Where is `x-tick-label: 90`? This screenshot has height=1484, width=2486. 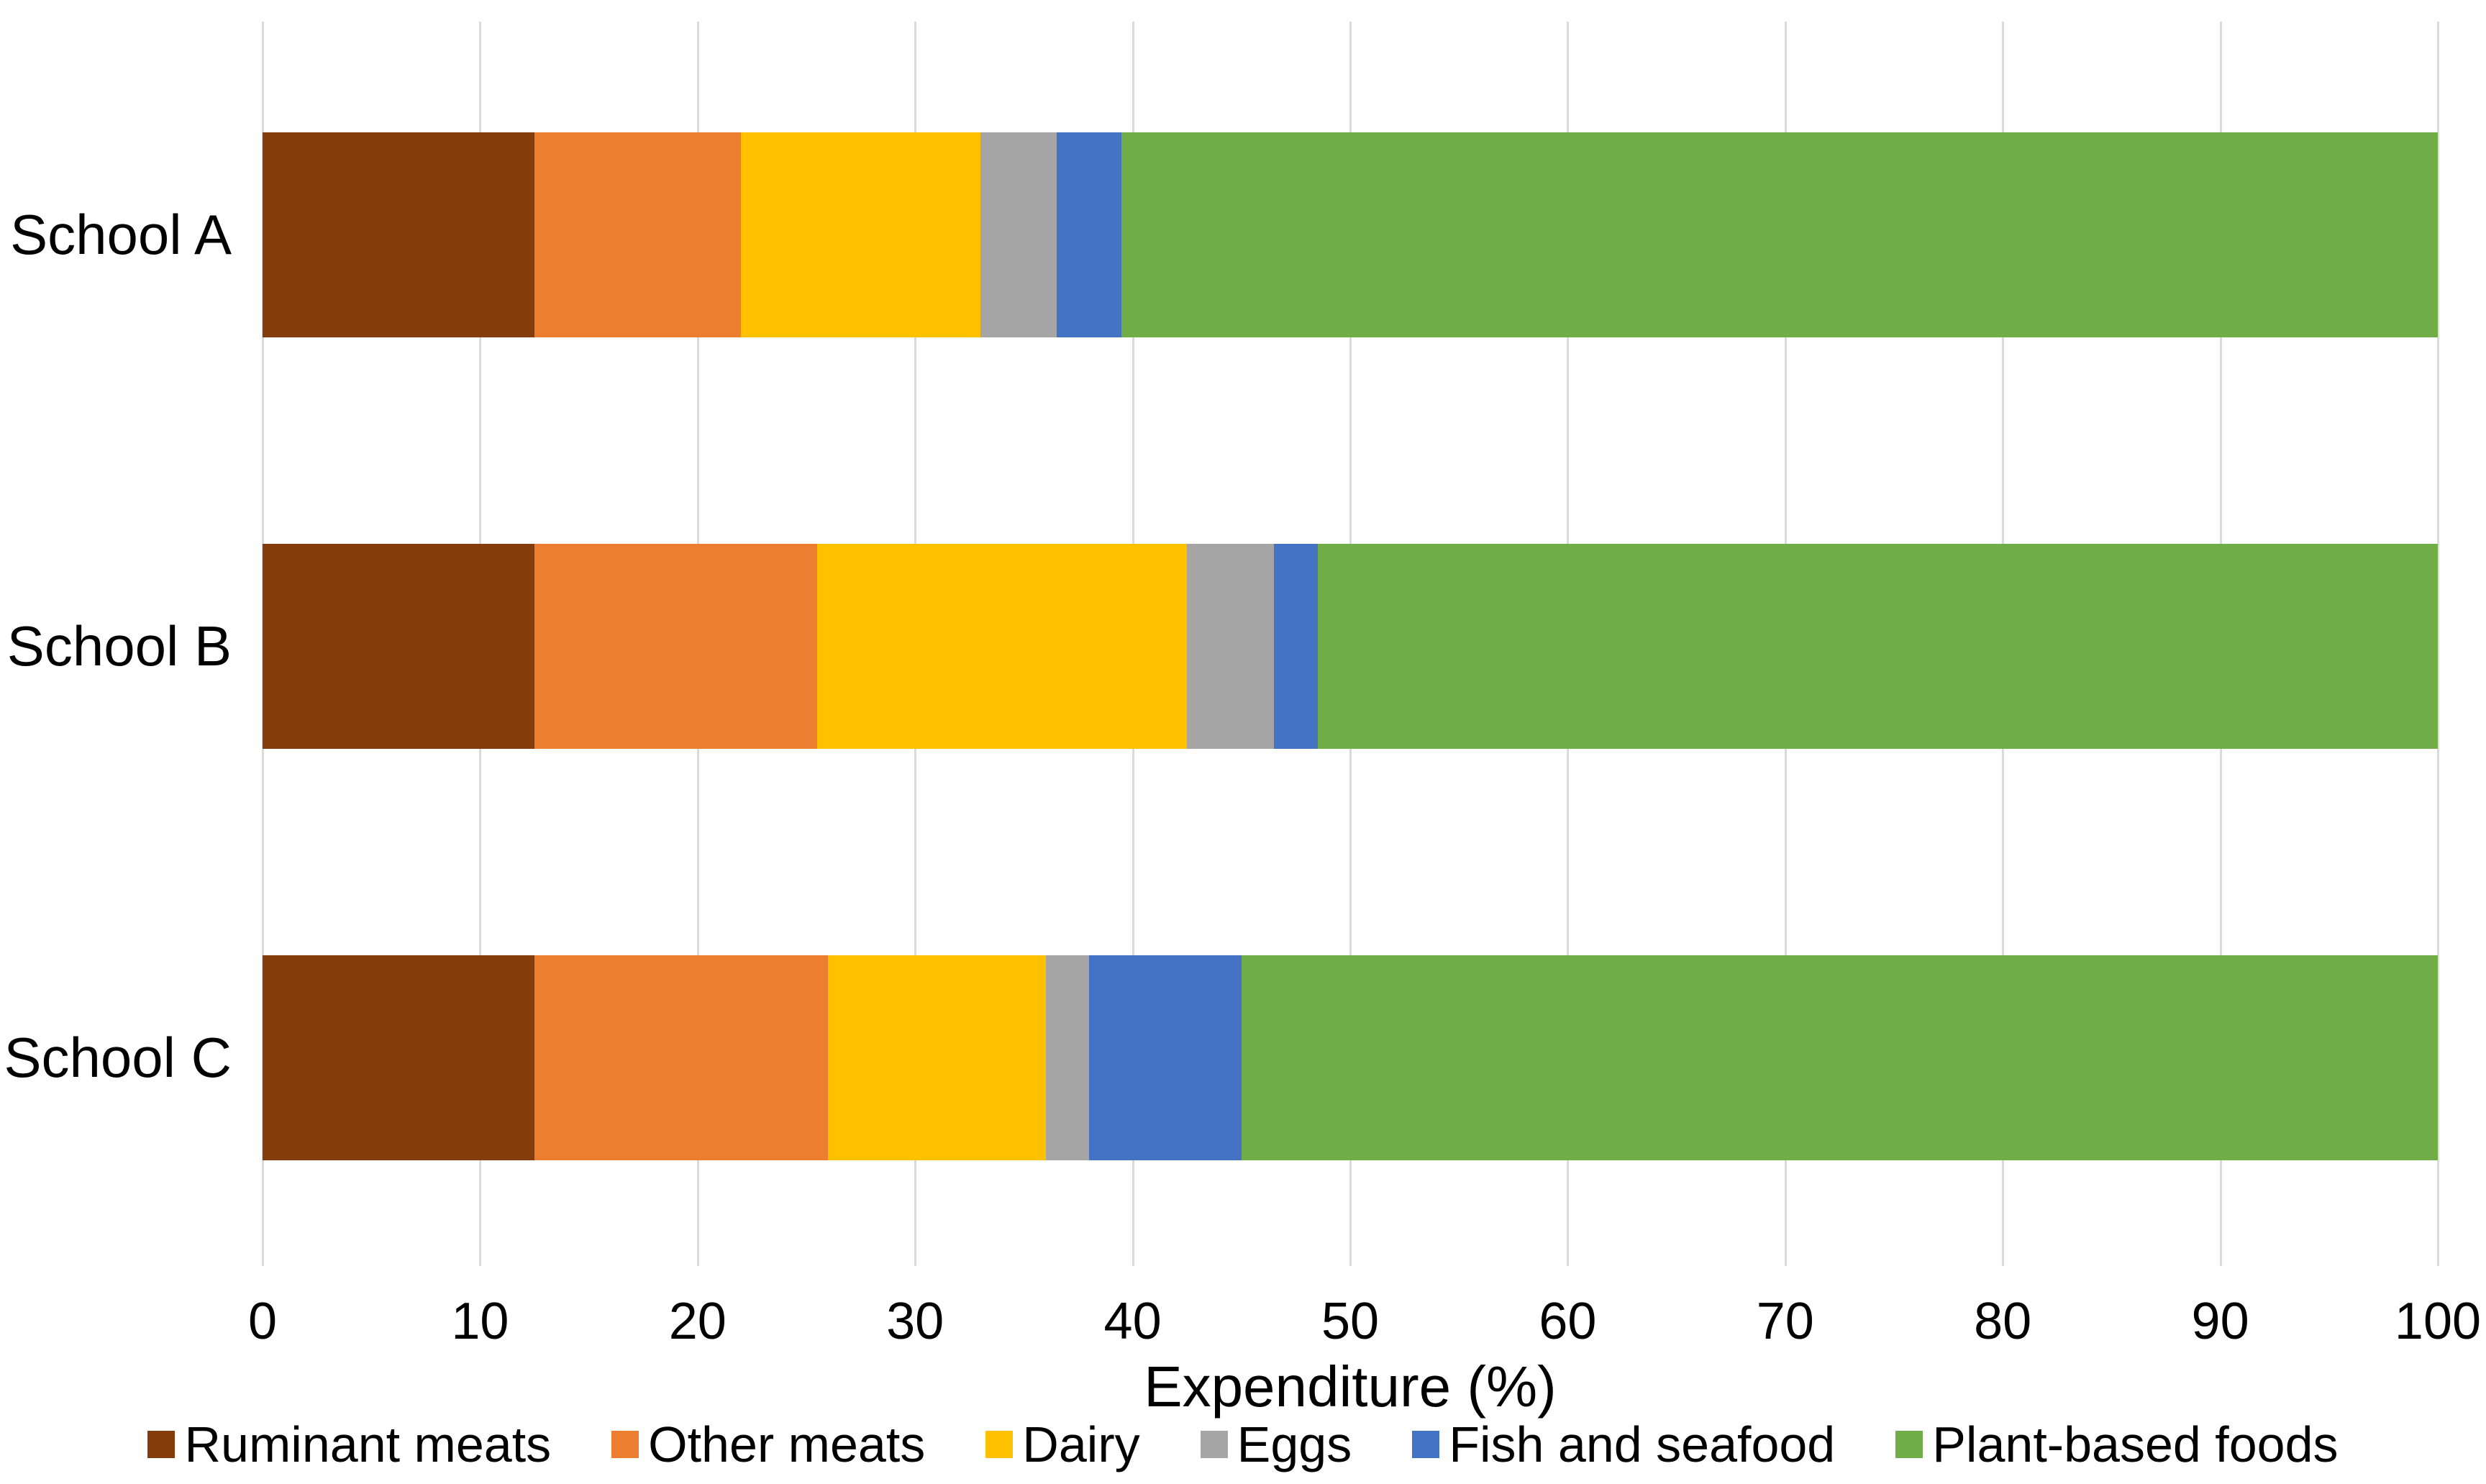 x-tick-label: 90 is located at coordinates (2220, 1321).